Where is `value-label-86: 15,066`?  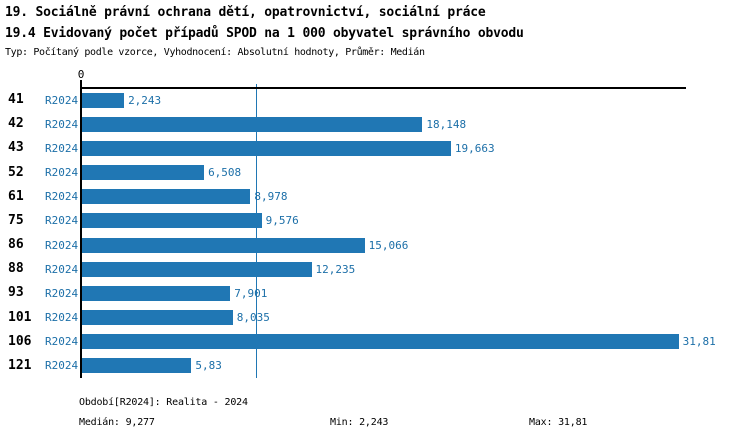 value-label-86: 15,066 is located at coordinates (388, 245).